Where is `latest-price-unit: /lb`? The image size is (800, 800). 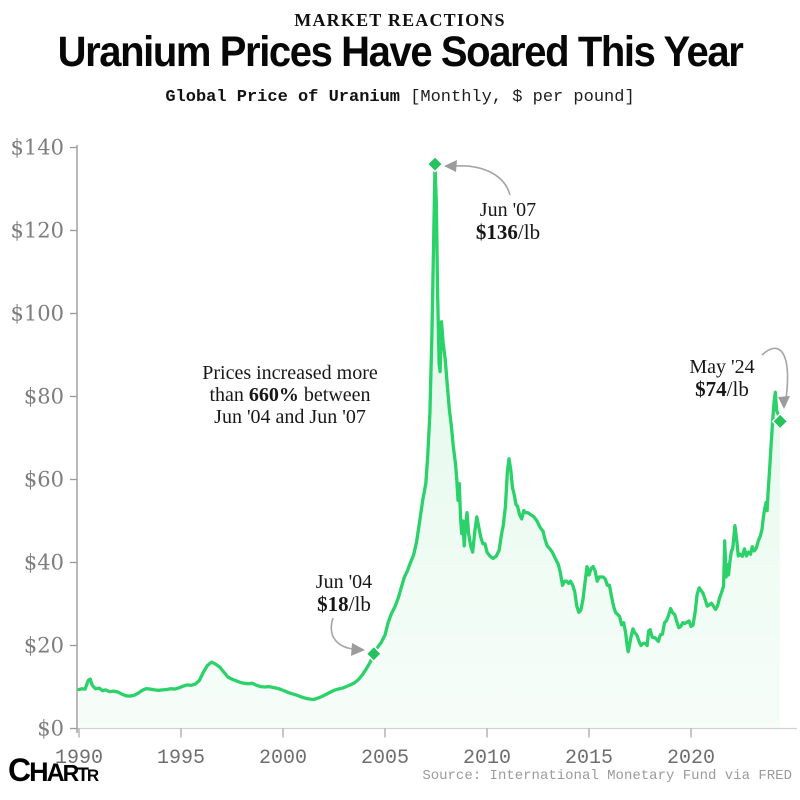 latest-price-unit: /lb is located at coordinates (737, 389).